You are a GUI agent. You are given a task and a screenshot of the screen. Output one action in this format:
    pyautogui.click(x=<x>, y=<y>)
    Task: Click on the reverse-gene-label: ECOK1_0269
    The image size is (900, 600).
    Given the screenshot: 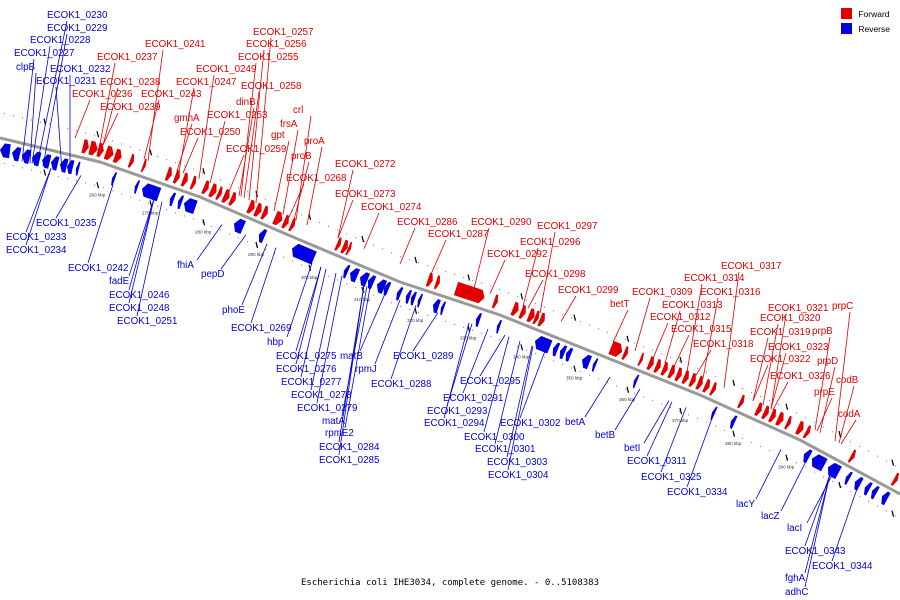 What is the action you would take?
    pyautogui.click(x=261, y=328)
    